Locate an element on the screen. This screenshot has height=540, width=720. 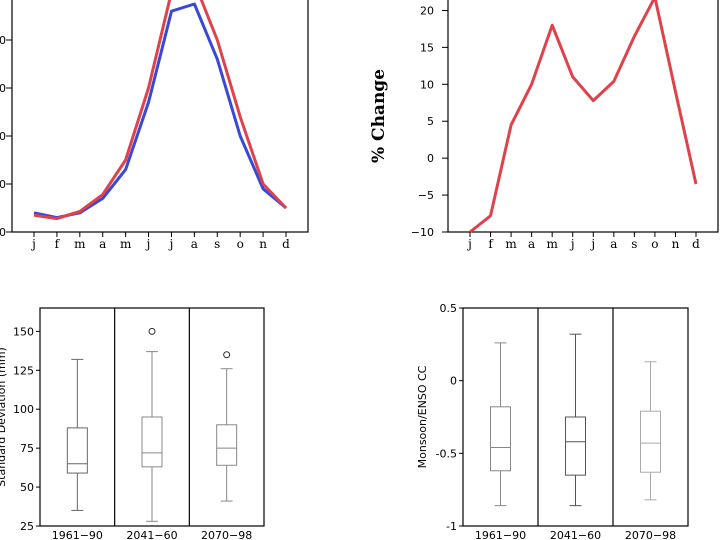
y-tick-label: −10 is located at coordinates (422, 232).